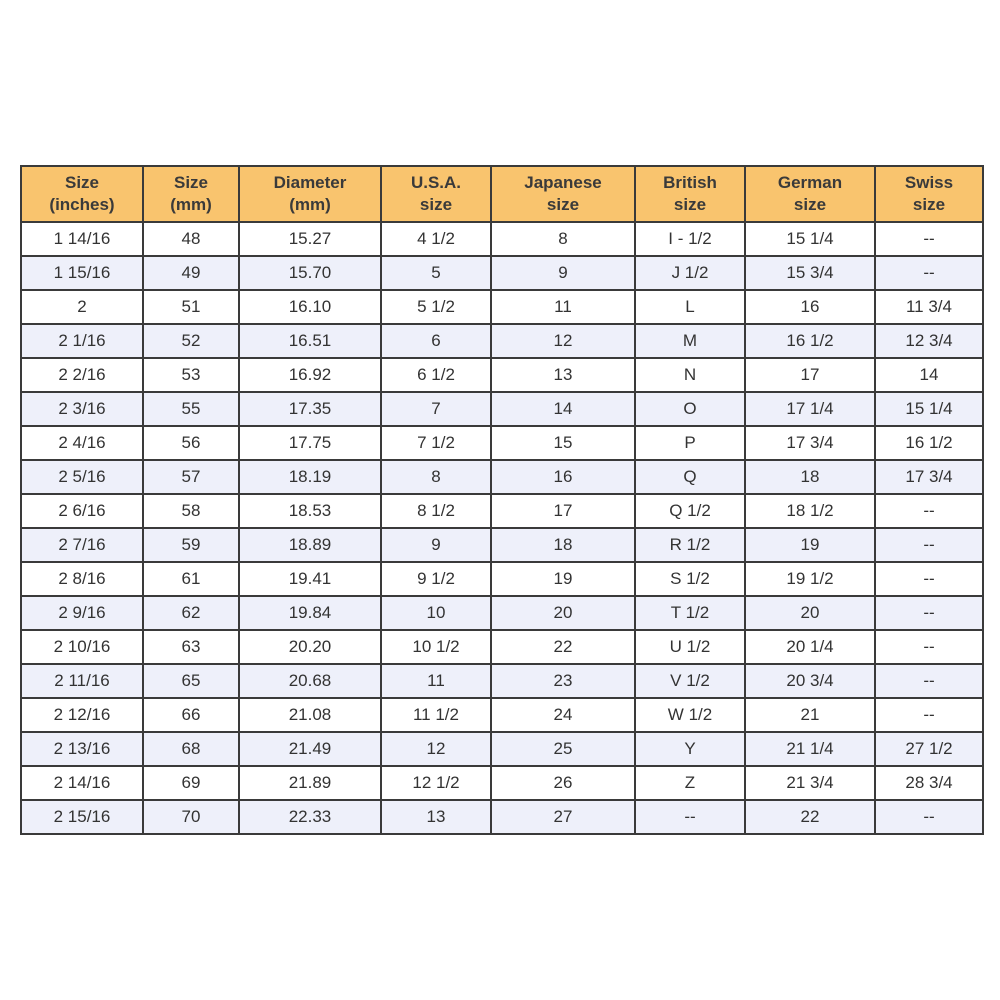 The width and height of the screenshot is (1000, 1000). Describe the element at coordinates (310, 715) in the screenshot. I see `cell-diameter-mm: 21.08` at that location.